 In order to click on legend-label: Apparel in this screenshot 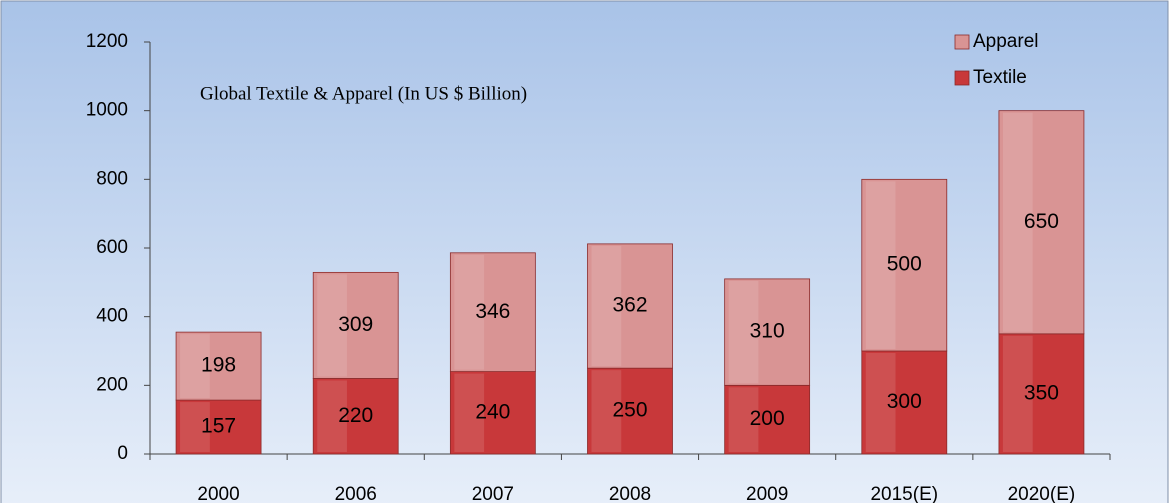, I will do `click(1006, 41)`.